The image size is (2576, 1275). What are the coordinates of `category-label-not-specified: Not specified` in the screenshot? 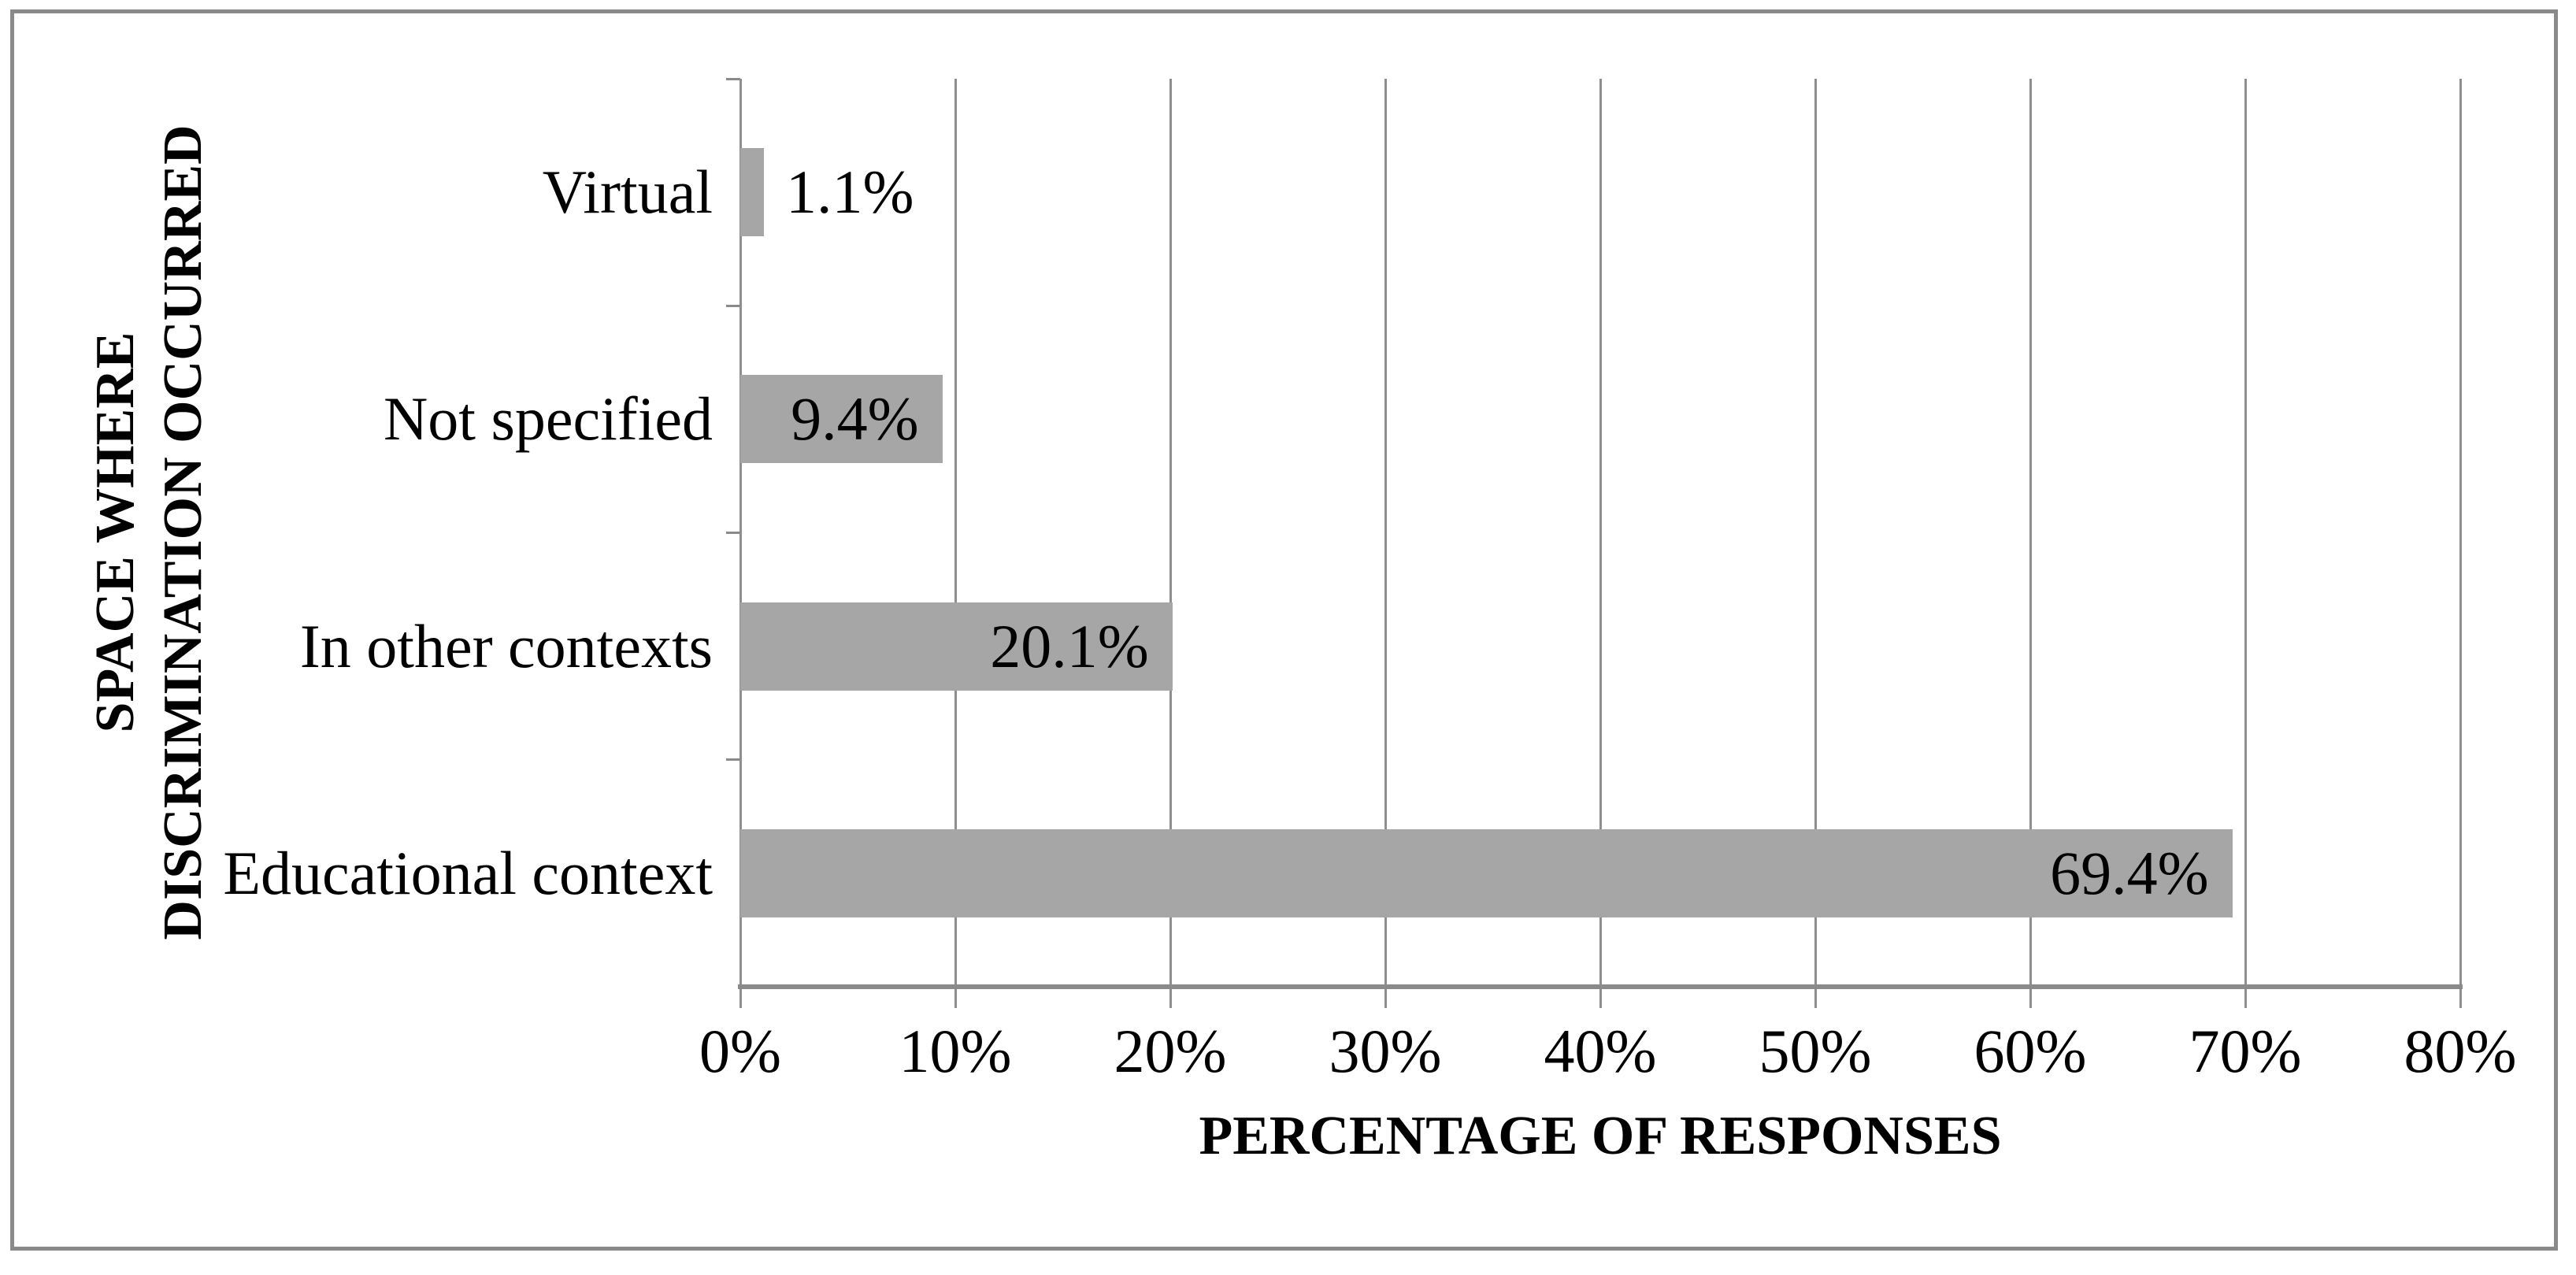 It's located at (548, 419).